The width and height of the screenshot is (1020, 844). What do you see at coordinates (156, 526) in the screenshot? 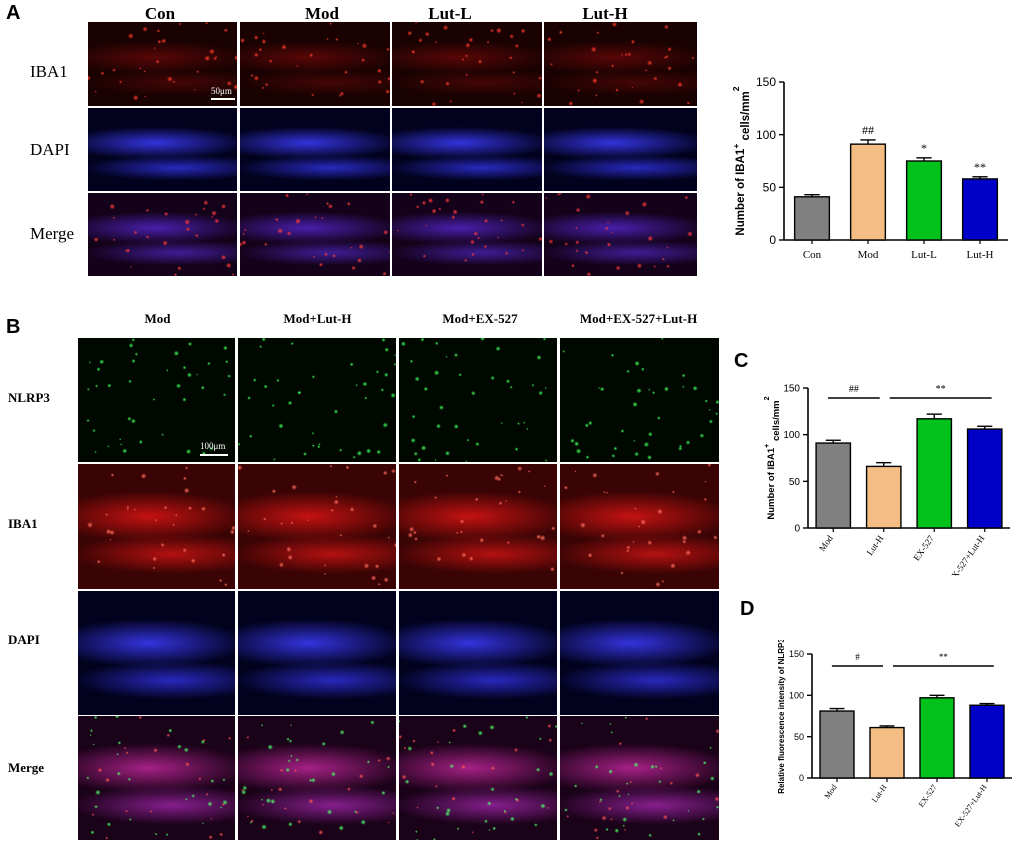
I see `micrograph-b-r2-c1` at bounding box center [156, 526].